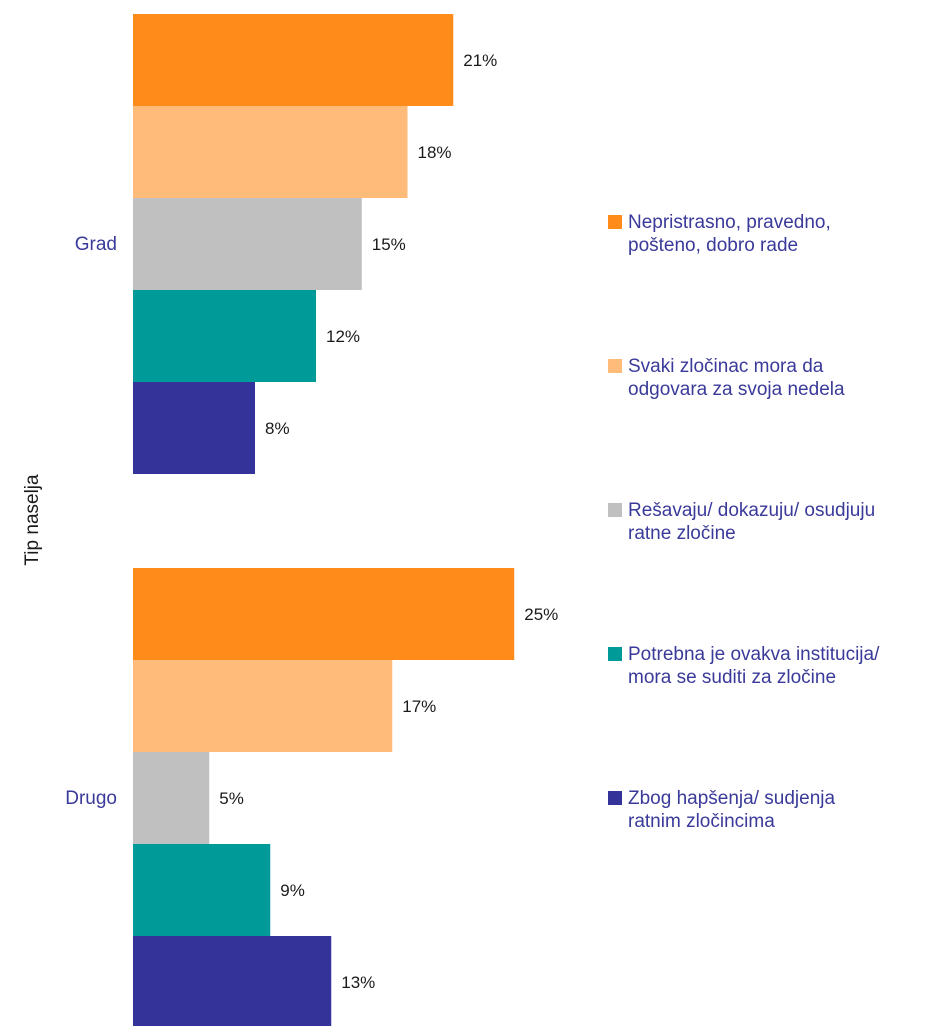  What do you see at coordinates (292, 890) in the screenshot?
I see `data-label: 9%` at bounding box center [292, 890].